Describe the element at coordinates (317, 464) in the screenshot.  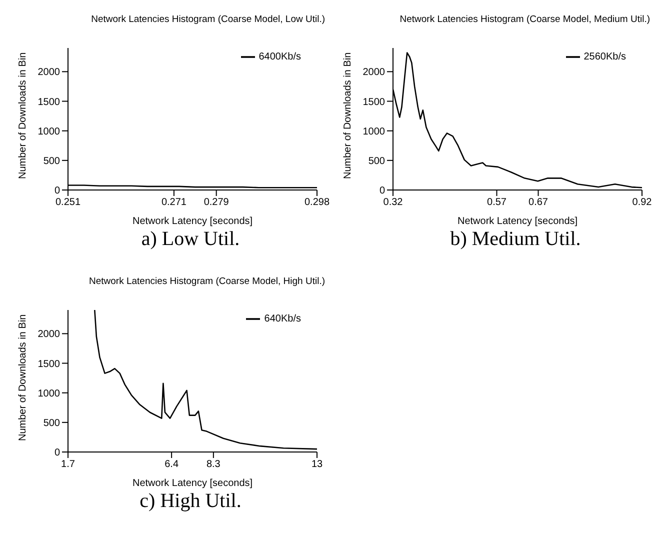
I see `x-tick-label: 13` at that location.